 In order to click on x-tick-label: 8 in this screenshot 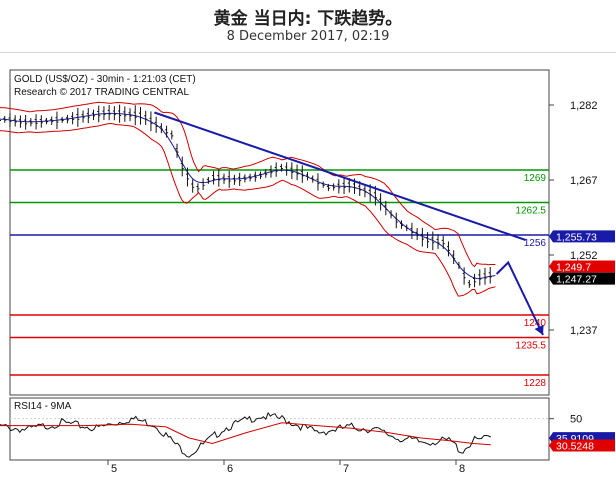, I will do `click(462, 469)`.